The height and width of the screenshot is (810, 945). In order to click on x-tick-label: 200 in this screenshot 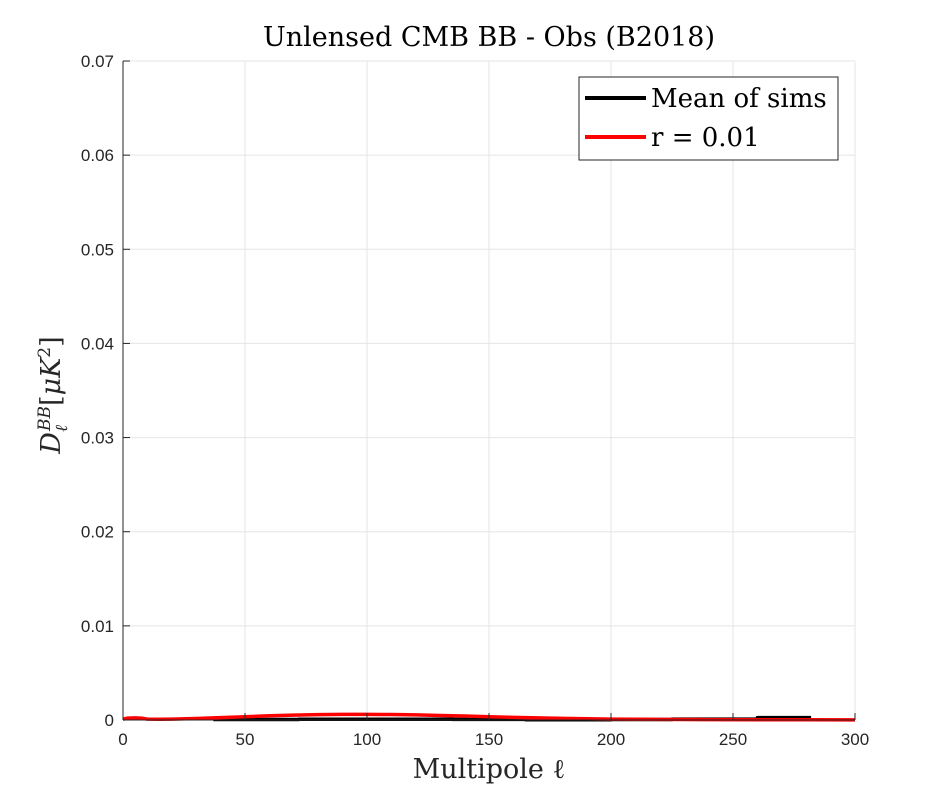, I will do `click(611, 739)`.